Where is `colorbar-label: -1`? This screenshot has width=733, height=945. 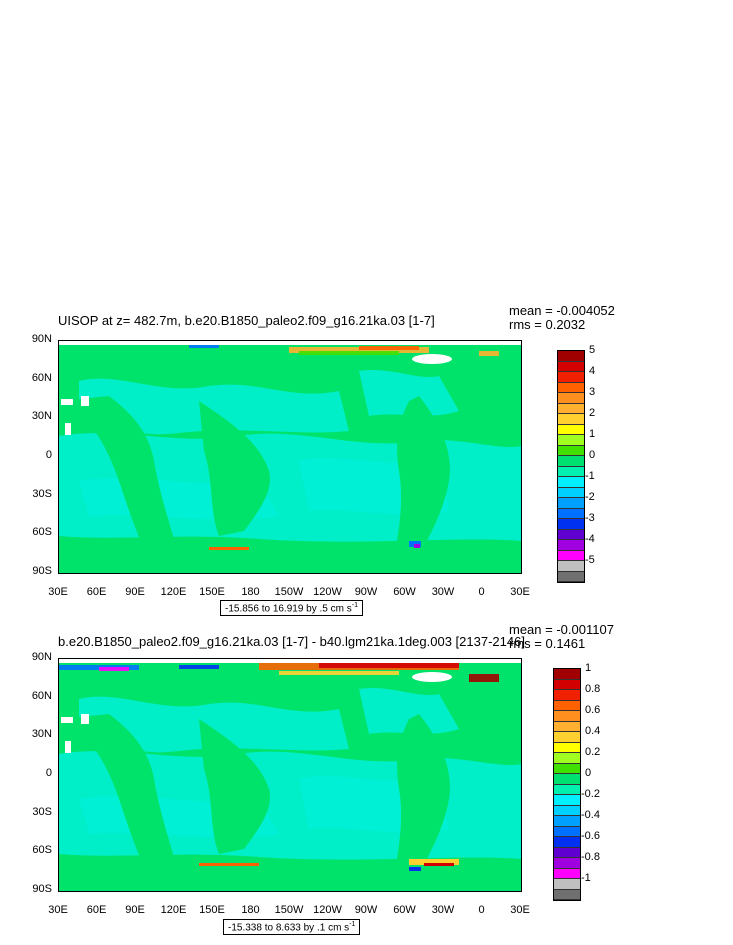 colorbar-label: -1 is located at coordinates (586, 878).